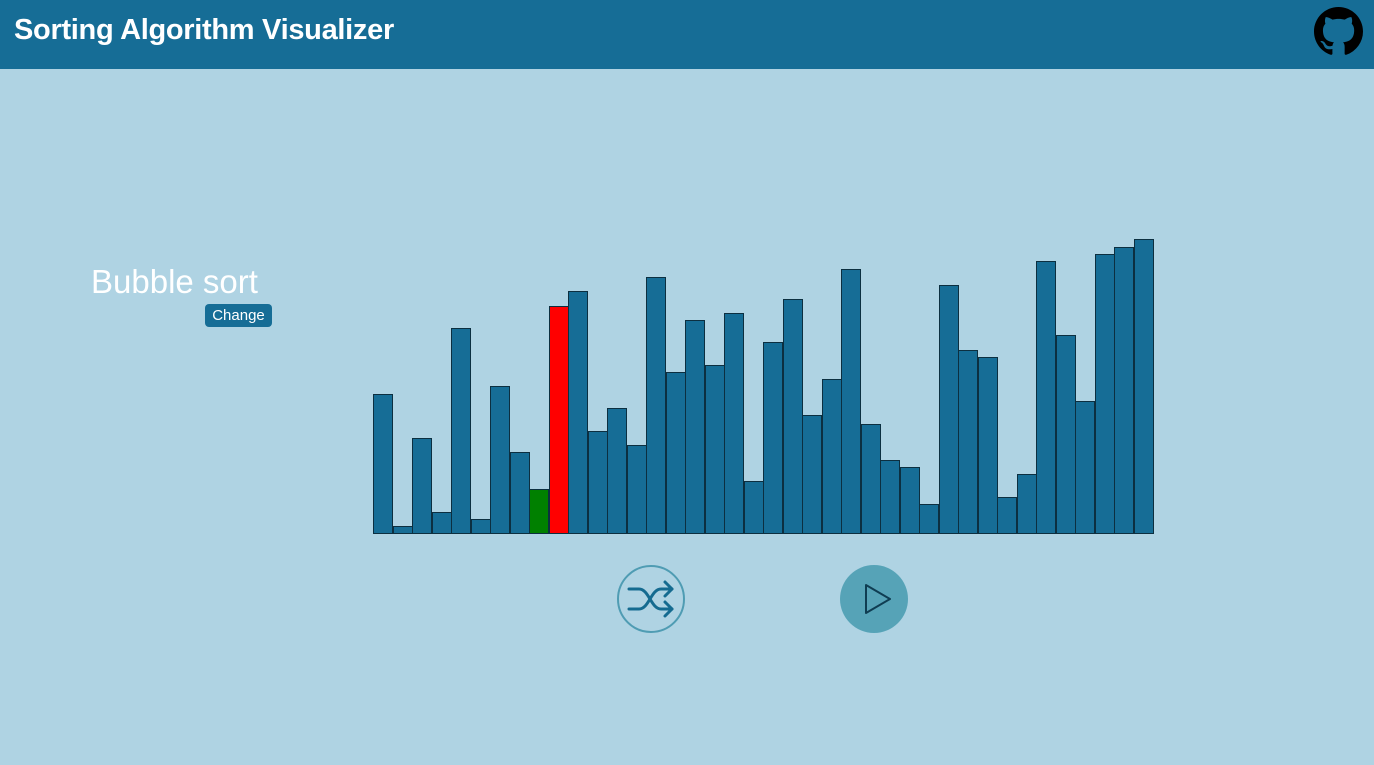  Describe the element at coordinates (687, 34) in the screenshot. I see `app-header: Sorting Algorithm Visualizer` at that location.